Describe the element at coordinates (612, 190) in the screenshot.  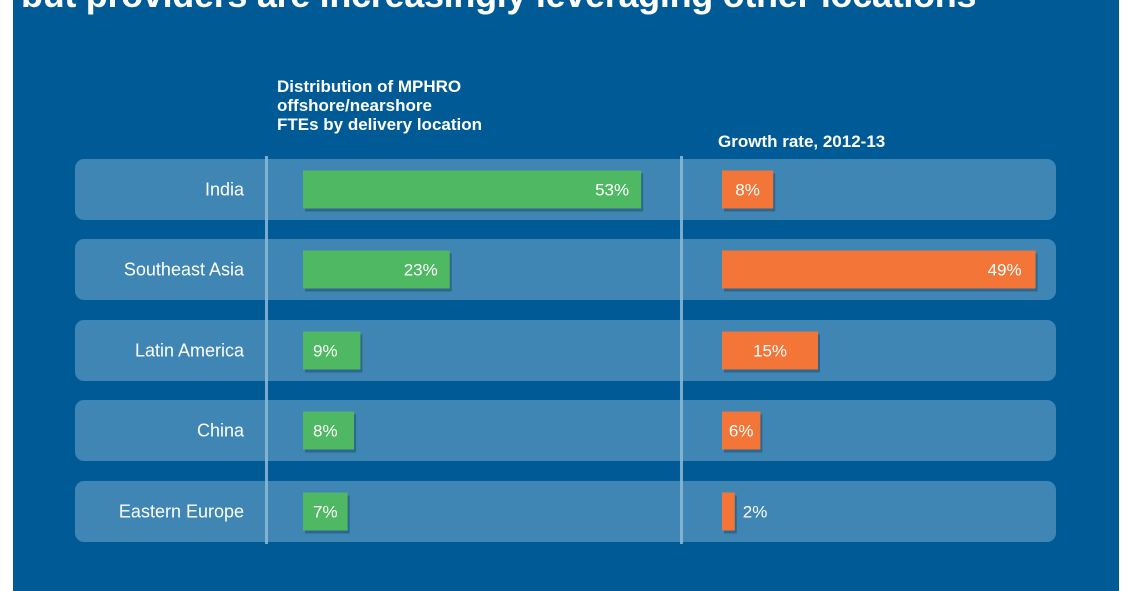
I see `distribution-value-label: 53%` at that location.